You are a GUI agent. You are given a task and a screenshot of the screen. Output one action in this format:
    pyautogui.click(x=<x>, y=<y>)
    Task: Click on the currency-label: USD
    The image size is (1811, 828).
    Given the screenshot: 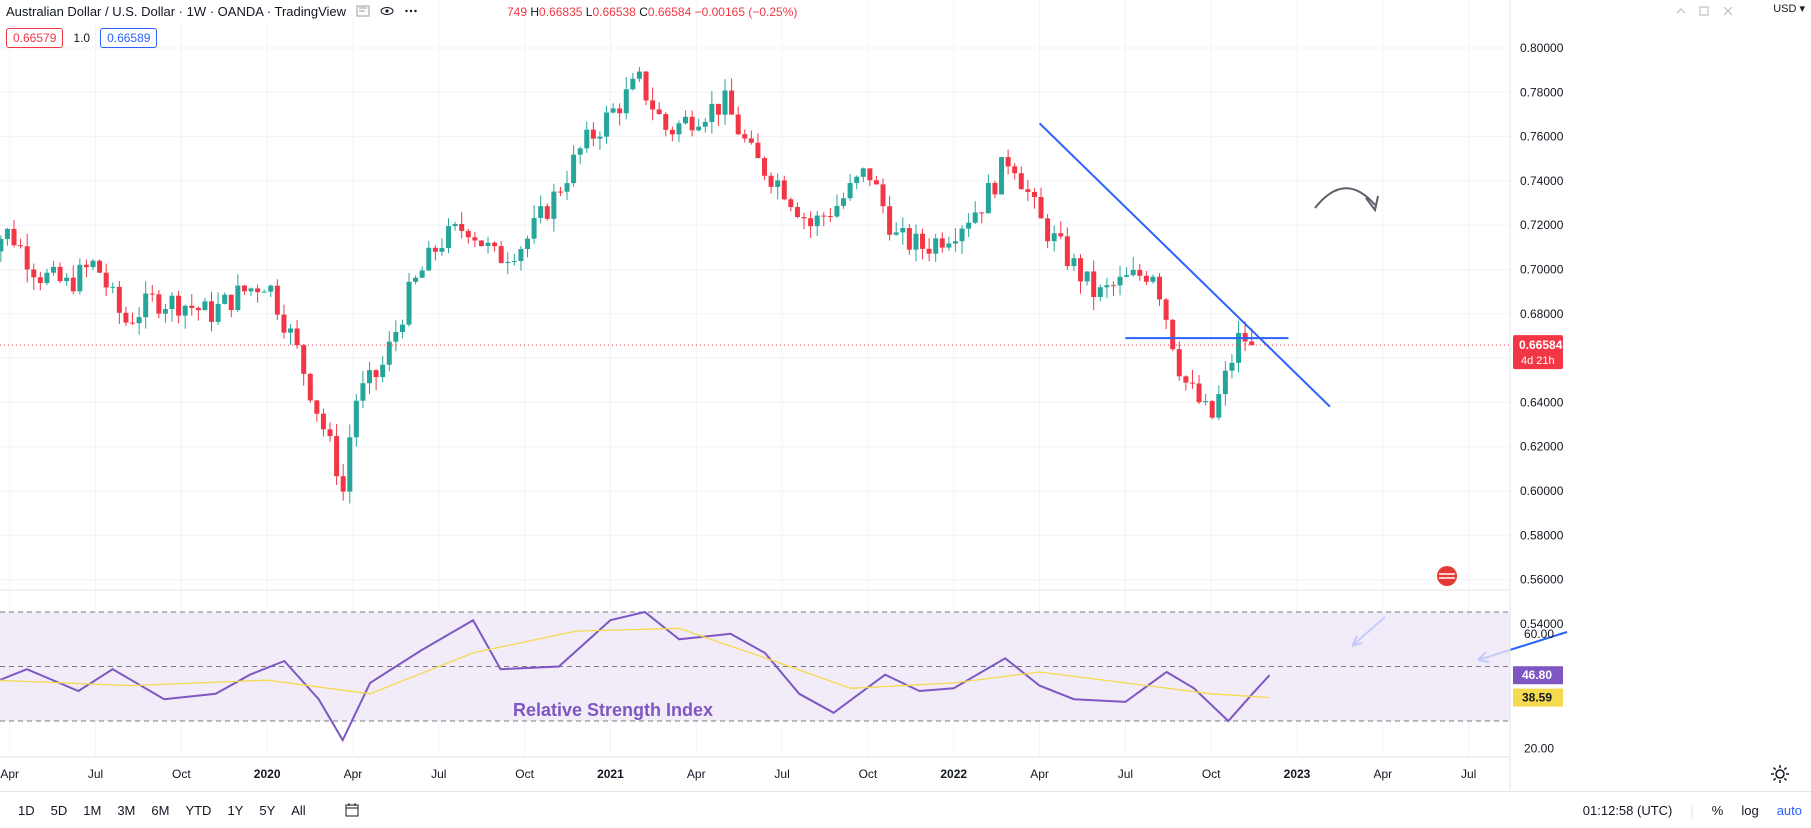 What is the action you would take?
    pyautogui.click(x=1785, y=9)
    